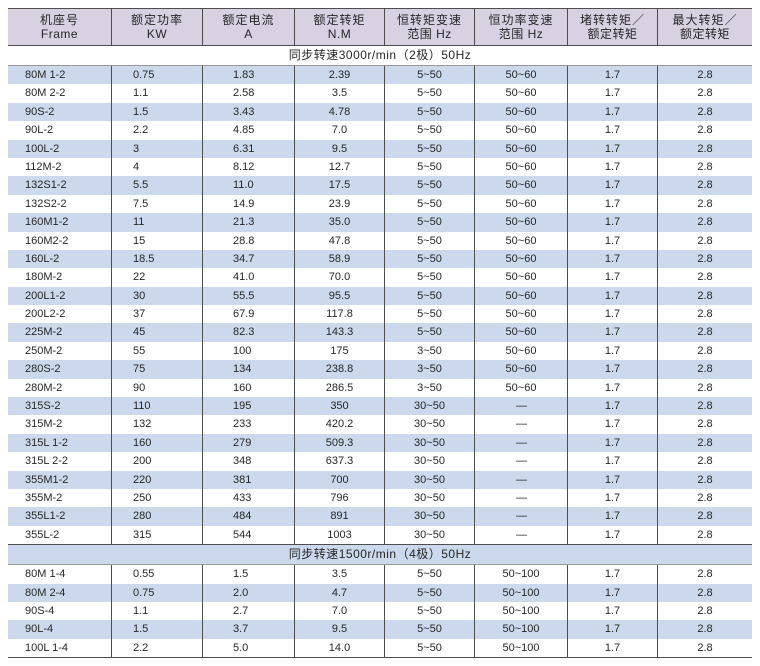 The image size is (760, 666). Describe the element at coordinates (340, 296) in the screenshot. I see `cell-torque: 95.5` at that location.